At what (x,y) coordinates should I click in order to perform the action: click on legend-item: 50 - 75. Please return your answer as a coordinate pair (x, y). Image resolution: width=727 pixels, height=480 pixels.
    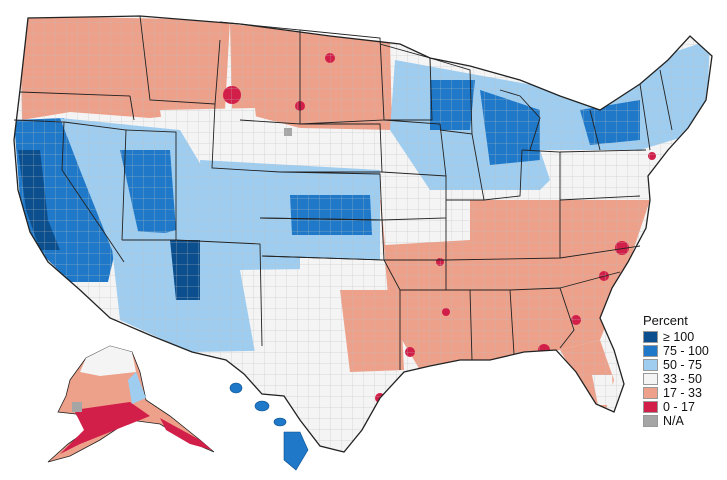
    Looking at the image, I should click on (683, 365).